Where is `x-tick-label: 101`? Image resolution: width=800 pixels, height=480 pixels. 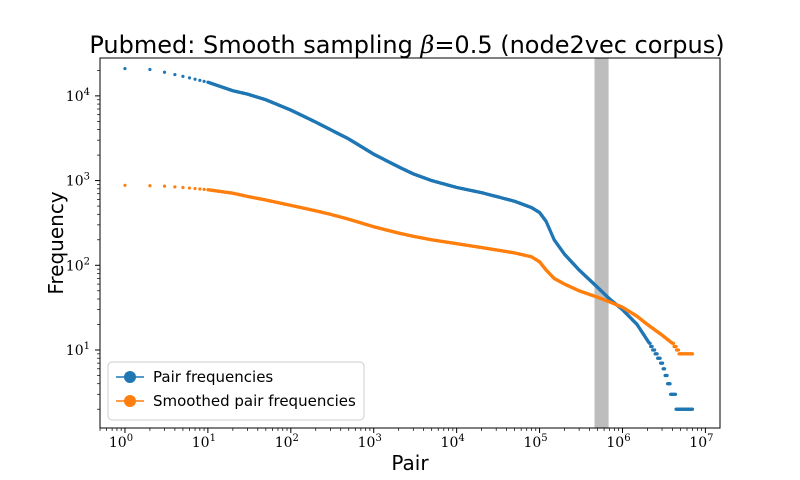
x-tick-label: 101 is located at coordinates (204, 442).